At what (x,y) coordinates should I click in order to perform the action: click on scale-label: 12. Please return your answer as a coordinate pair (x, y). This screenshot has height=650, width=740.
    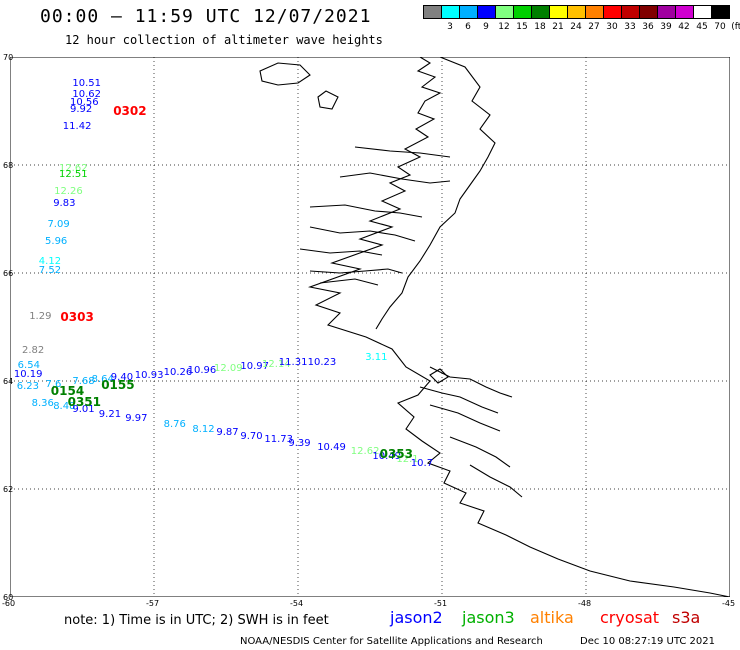
    Looking at the image, I should click on (504, 27).